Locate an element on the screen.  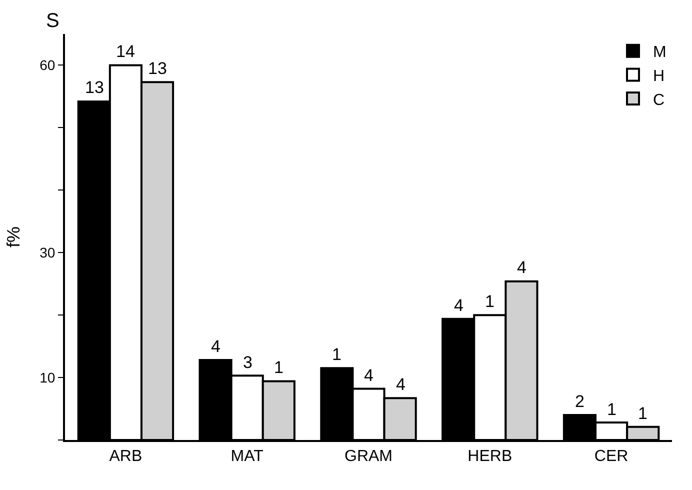
legend-label: C is located at coordinates (659, 100).